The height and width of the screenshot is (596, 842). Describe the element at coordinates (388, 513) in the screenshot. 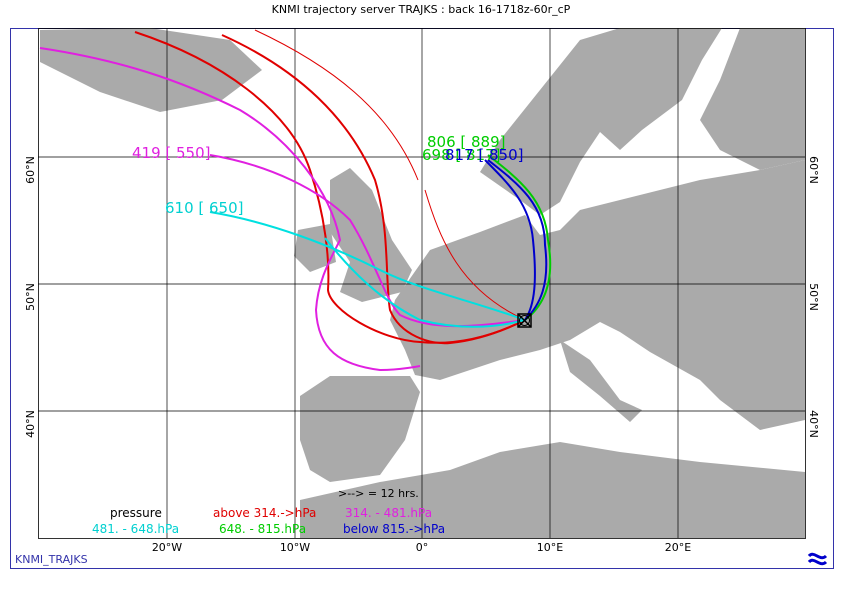

I see `legend-item: 314. - 481.hPa` at that location.